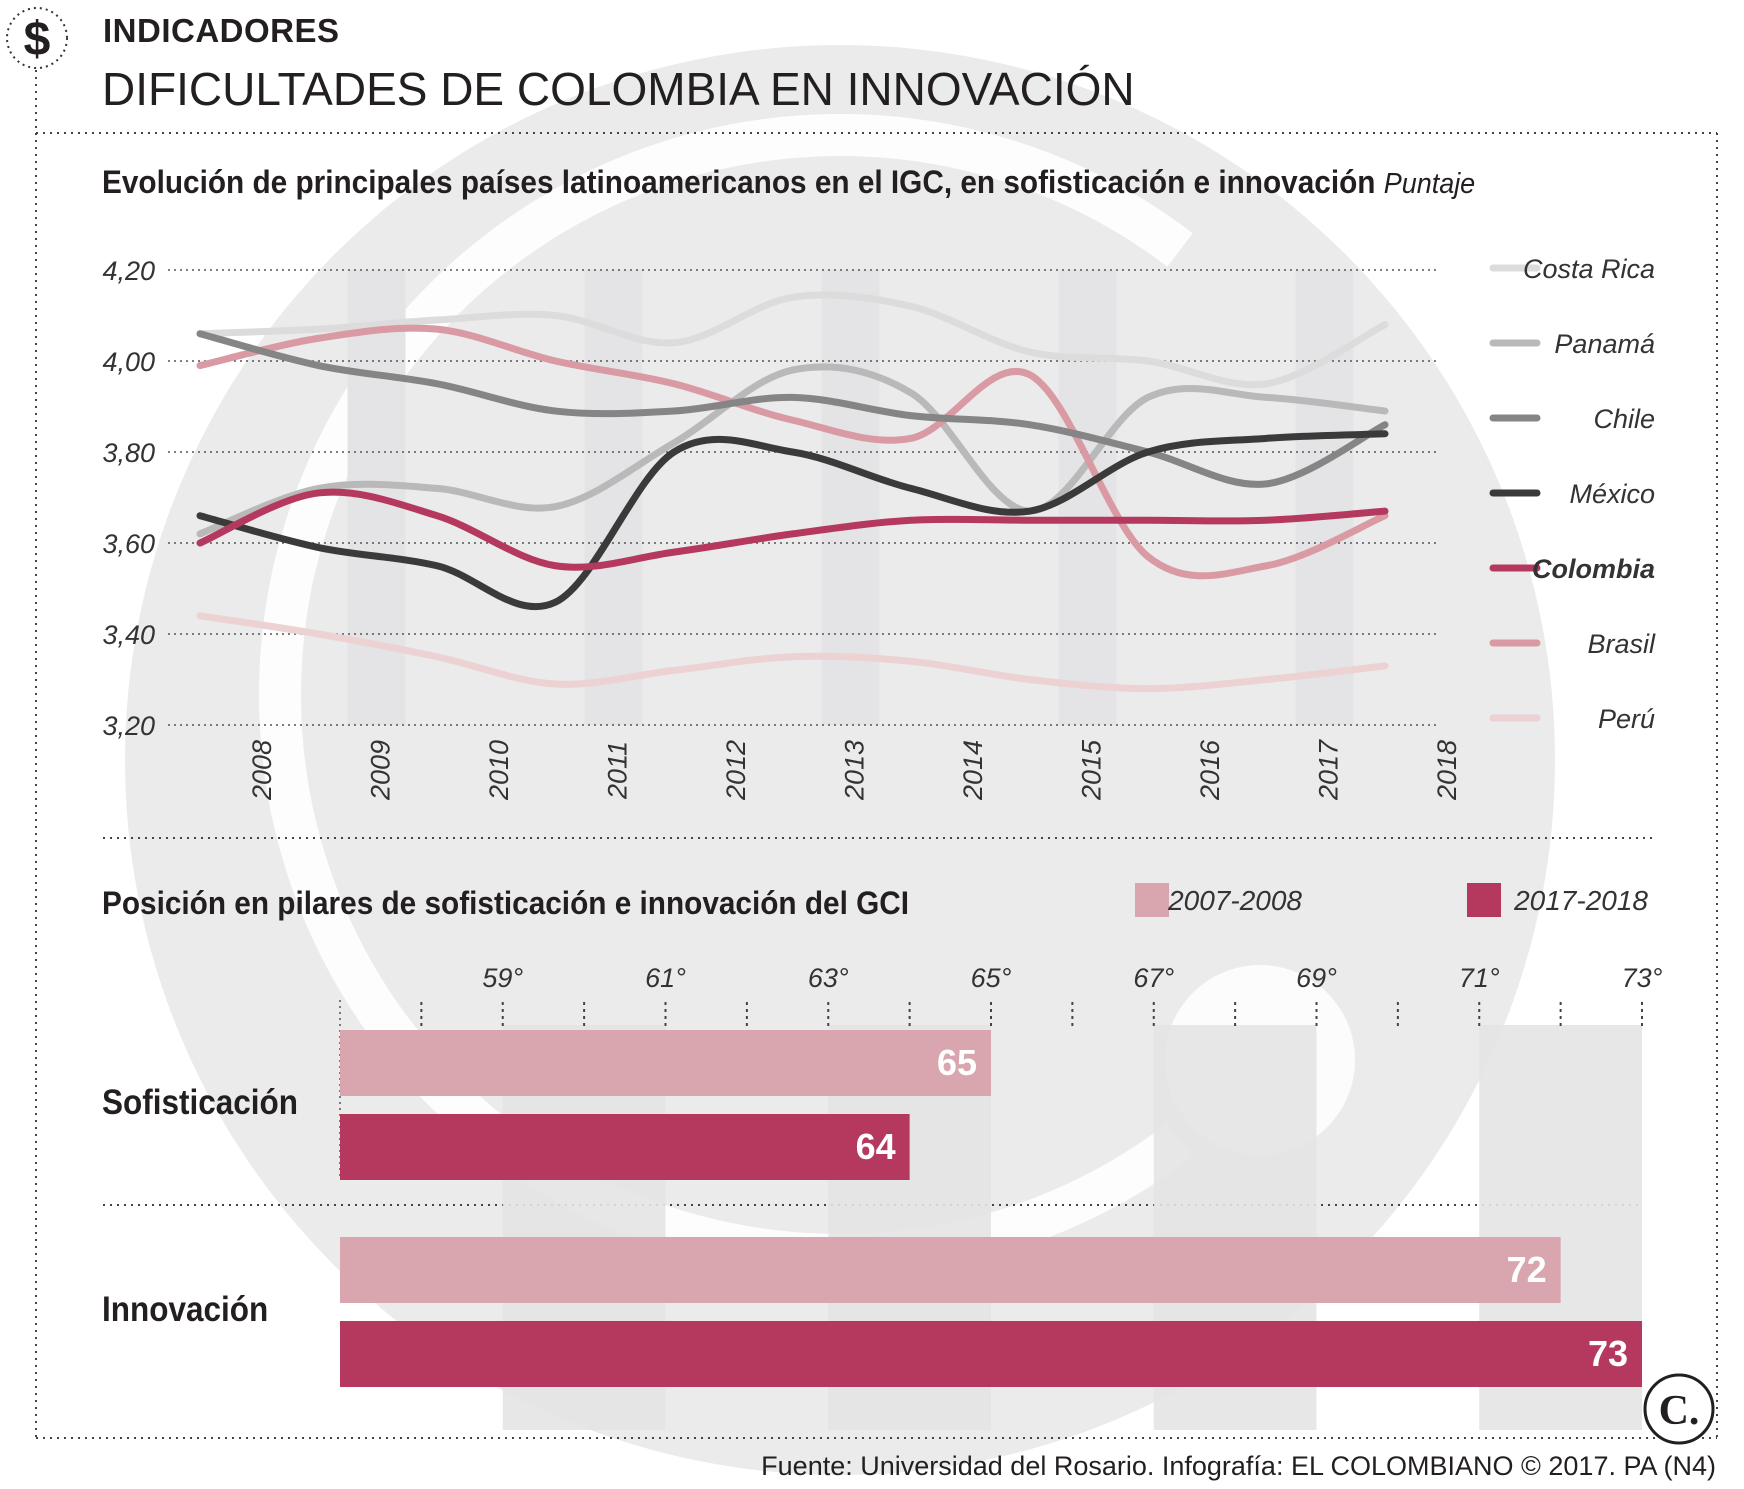 The height and width of the screenshot is (1489, 1744). I want to click on logo-text: C., so click(1679, 1411).